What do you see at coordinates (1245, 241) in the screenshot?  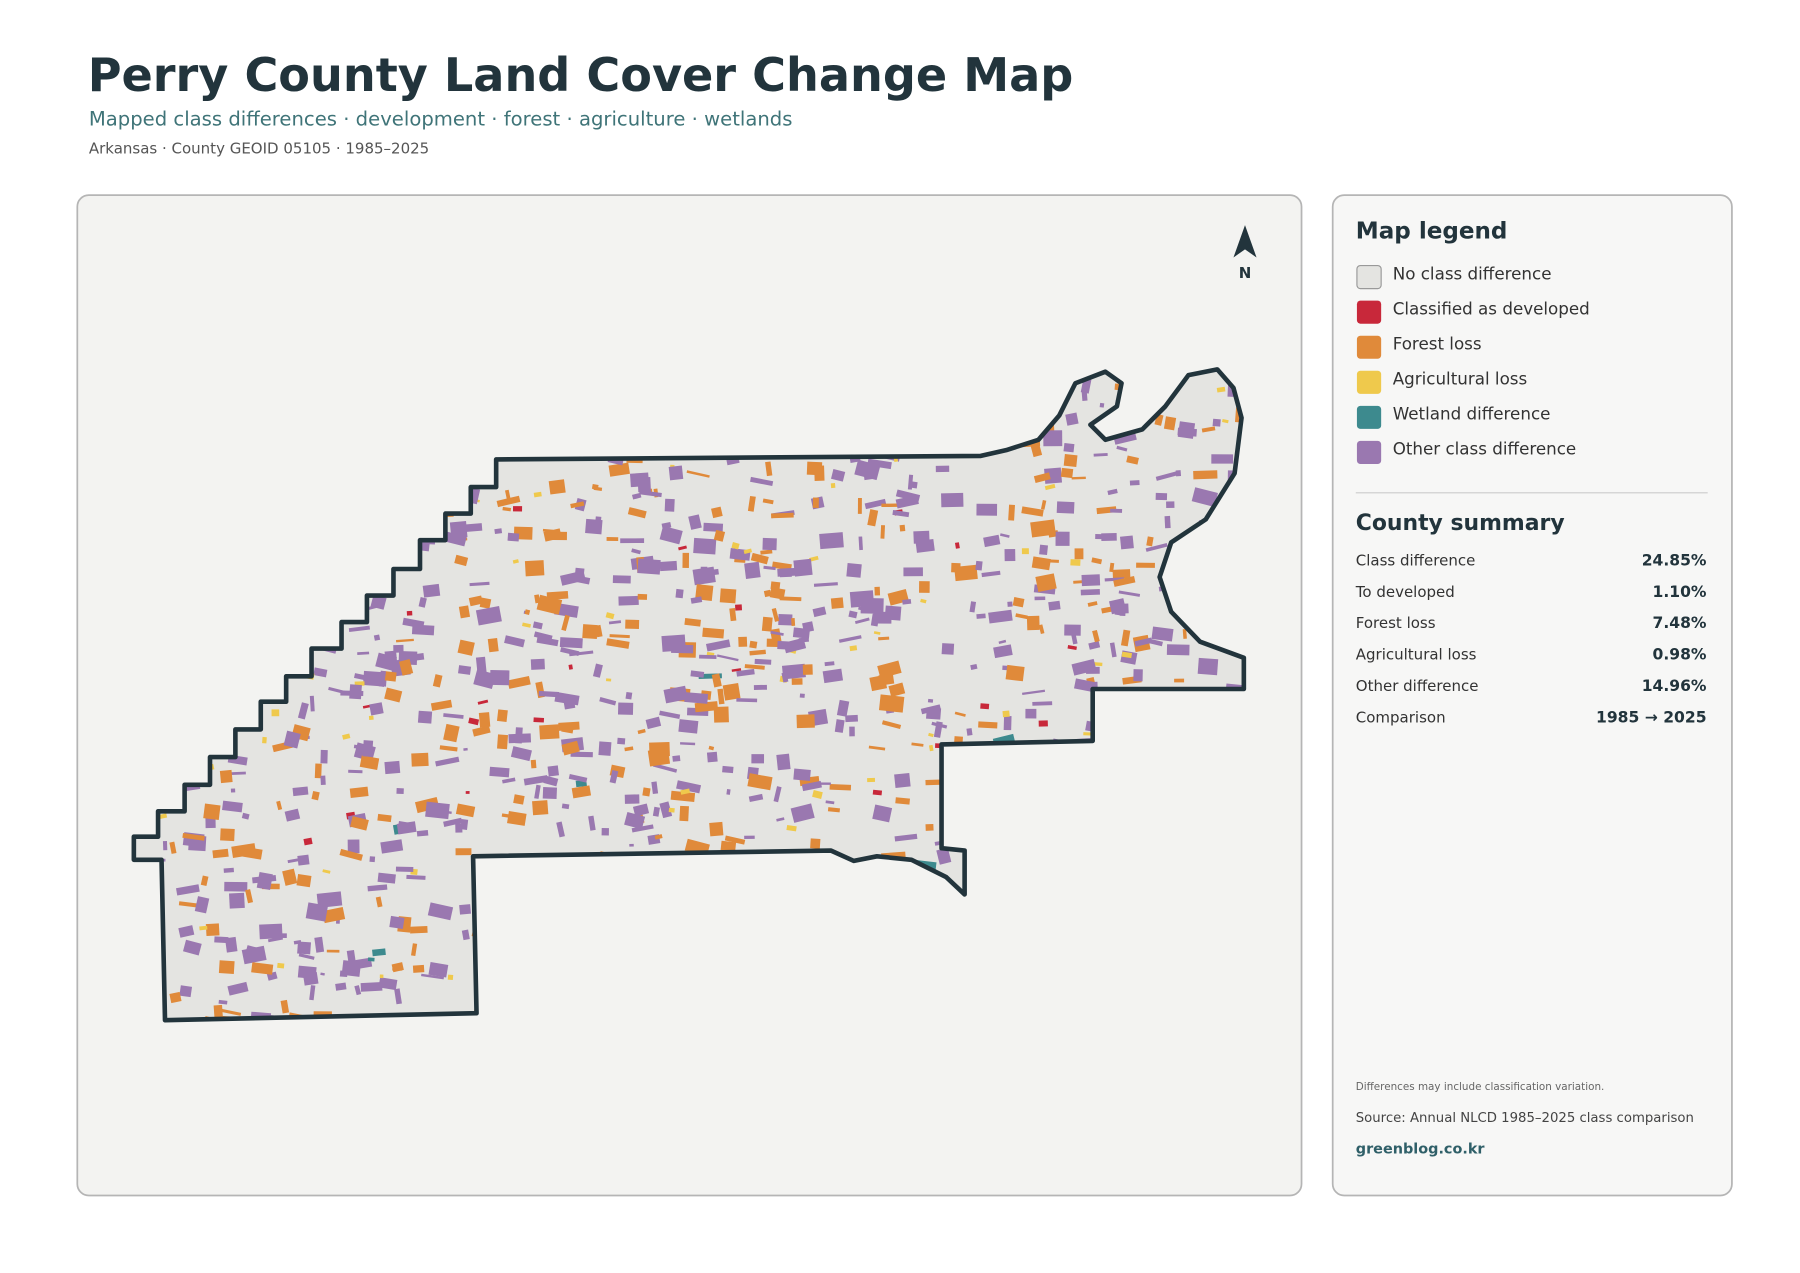 I see `north-arrow` at bounding box center [1245, 241].